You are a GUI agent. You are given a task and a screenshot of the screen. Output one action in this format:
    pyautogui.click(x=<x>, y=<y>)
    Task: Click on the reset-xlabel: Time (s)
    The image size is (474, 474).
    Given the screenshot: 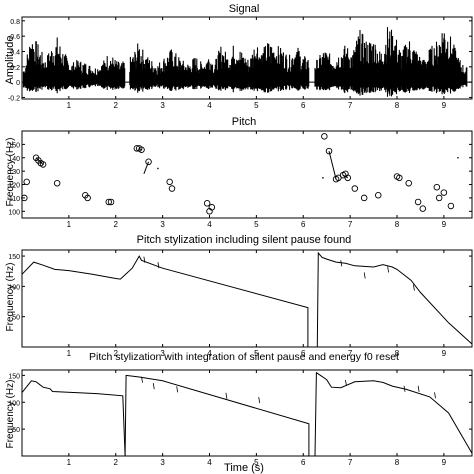 What is the action you would take?
    pyautogui.click(x=244, y=468)
    